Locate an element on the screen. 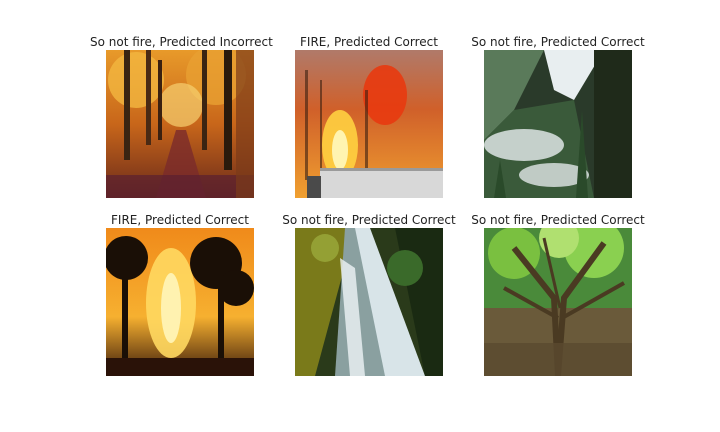 This screenshot has width=720, height=432. panel-caption: So not fire, Predicted Incorrect is located at coordinates (181, 42).